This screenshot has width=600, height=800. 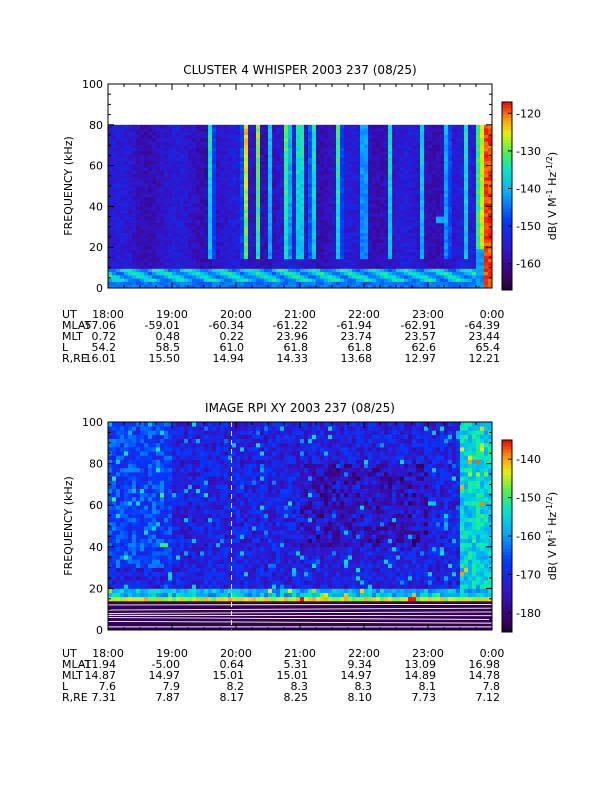 What do you see at coordinates (552, 536) in the screenshot?
I see `colorbar-label: dB( V M-1 Hz-1/2)` at bounding box center [552, 536].